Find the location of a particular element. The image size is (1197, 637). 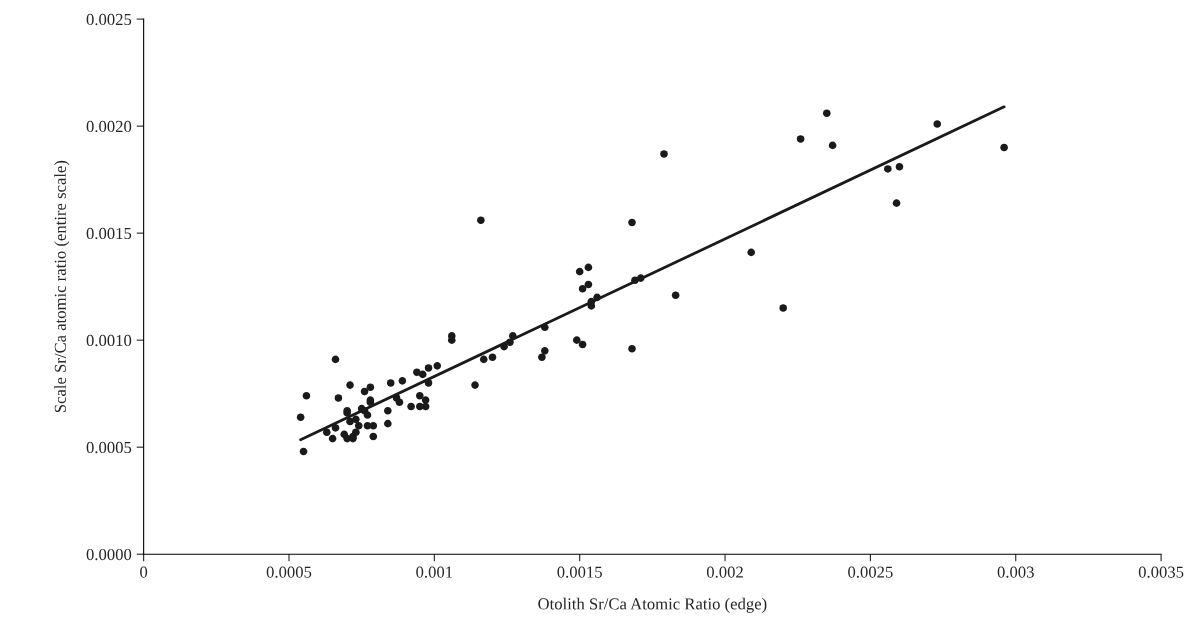

x-tick-label: 0 is located at coordinates (144, 572).